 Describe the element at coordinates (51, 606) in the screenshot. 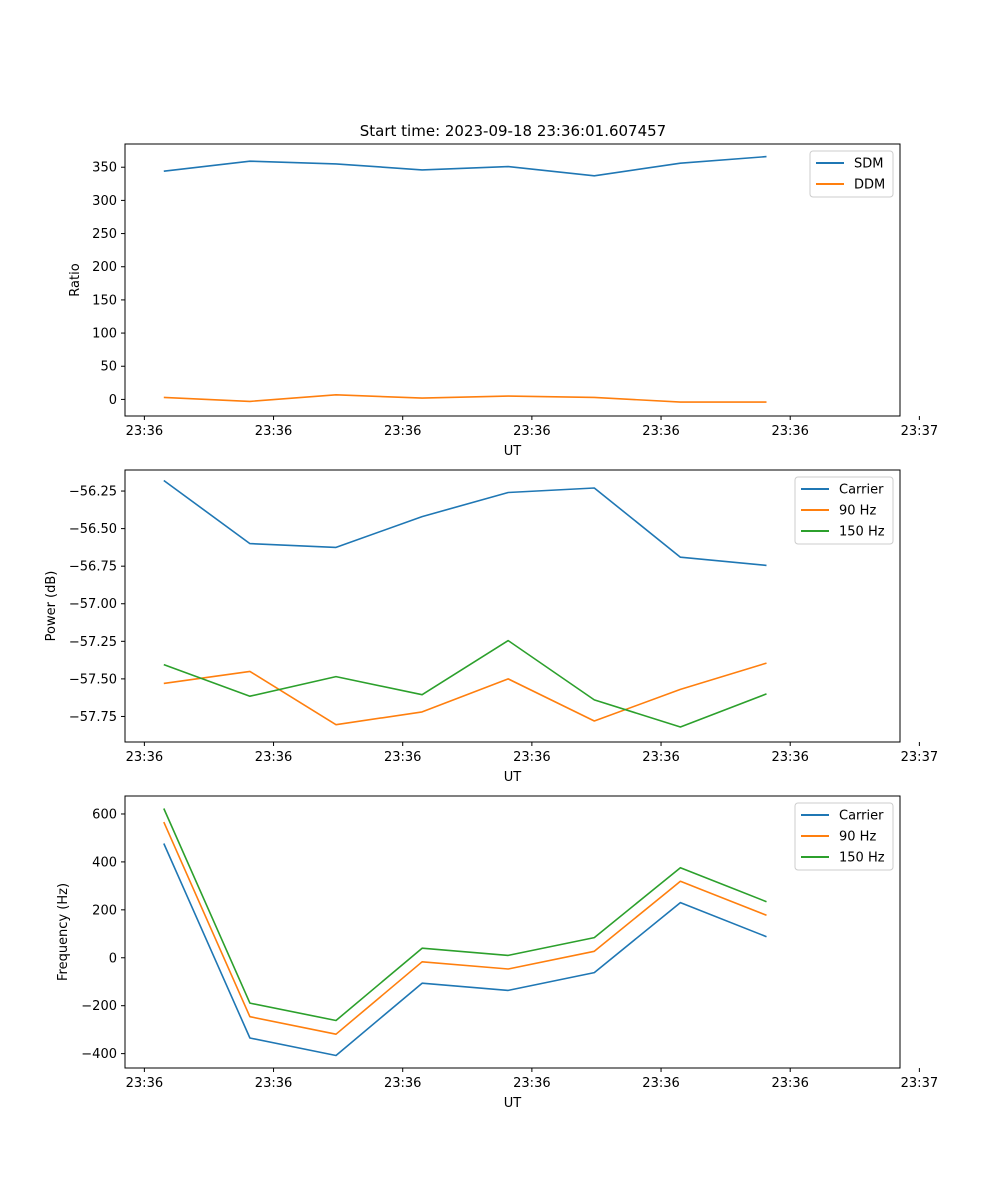

I see `y-axis-label: Power (dB)` at that location.